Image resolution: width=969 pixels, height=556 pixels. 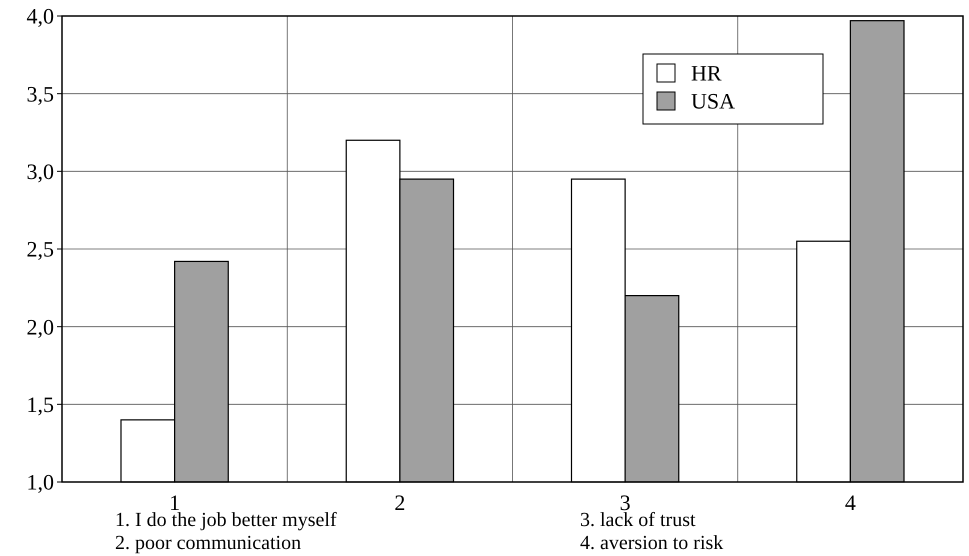 What do you see at coordinates (40, 405) in the screenshot?
I see `y-tick-label: 1,5` at bounding box center [40, 405].